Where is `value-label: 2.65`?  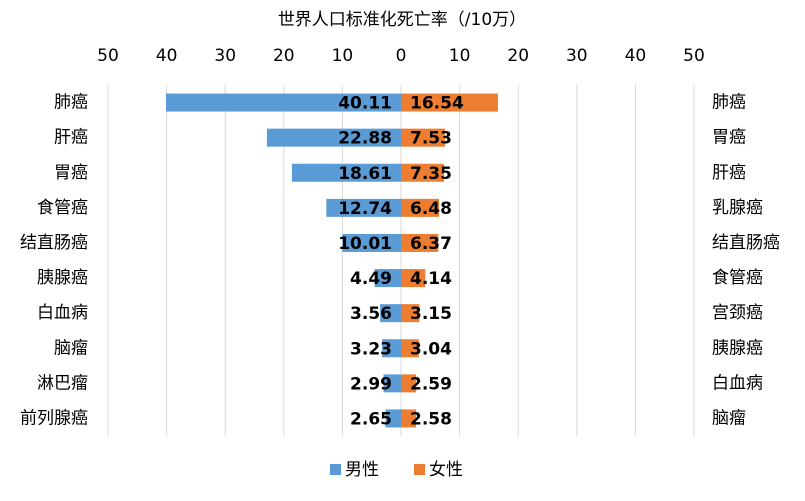 value-label: 2.65 is located at coordinates (371, 419).